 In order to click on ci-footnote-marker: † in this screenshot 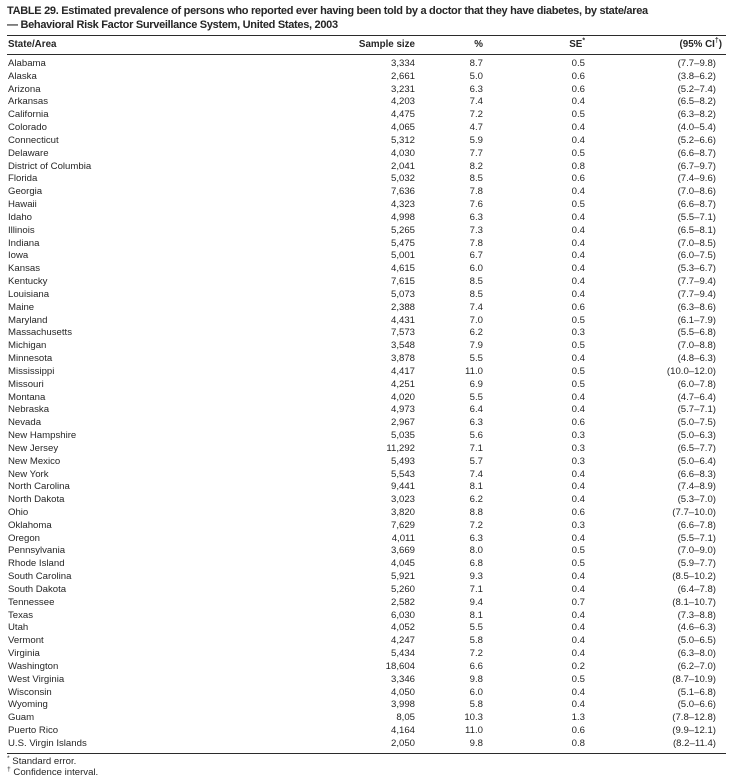, I will do `click(716, 41)`.